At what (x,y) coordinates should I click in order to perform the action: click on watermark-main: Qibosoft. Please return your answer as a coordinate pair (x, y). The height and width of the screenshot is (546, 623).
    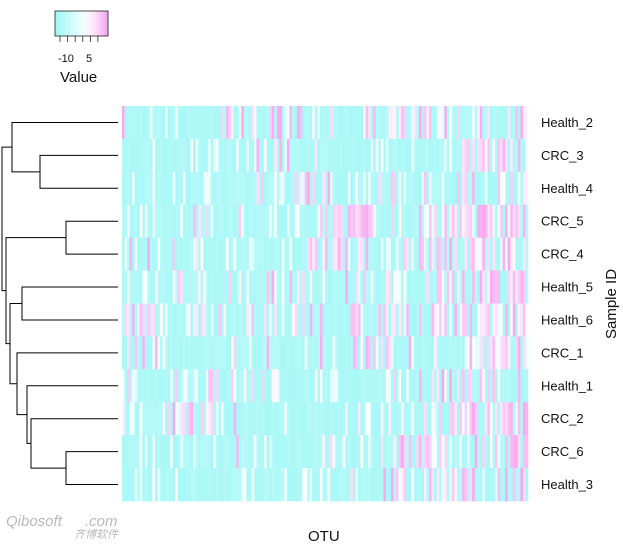
    Looking at the image, I should click on (34, 521).